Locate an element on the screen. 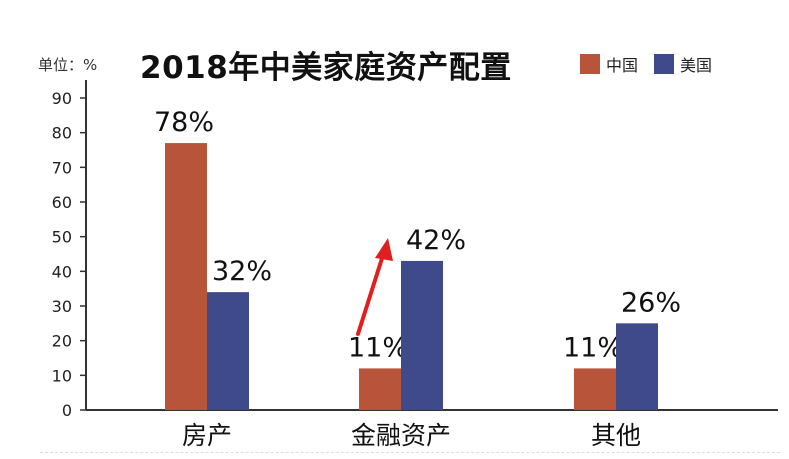 This screenshot has width=789, height=459. data-label: 26% is located at coordinates (651, 302).